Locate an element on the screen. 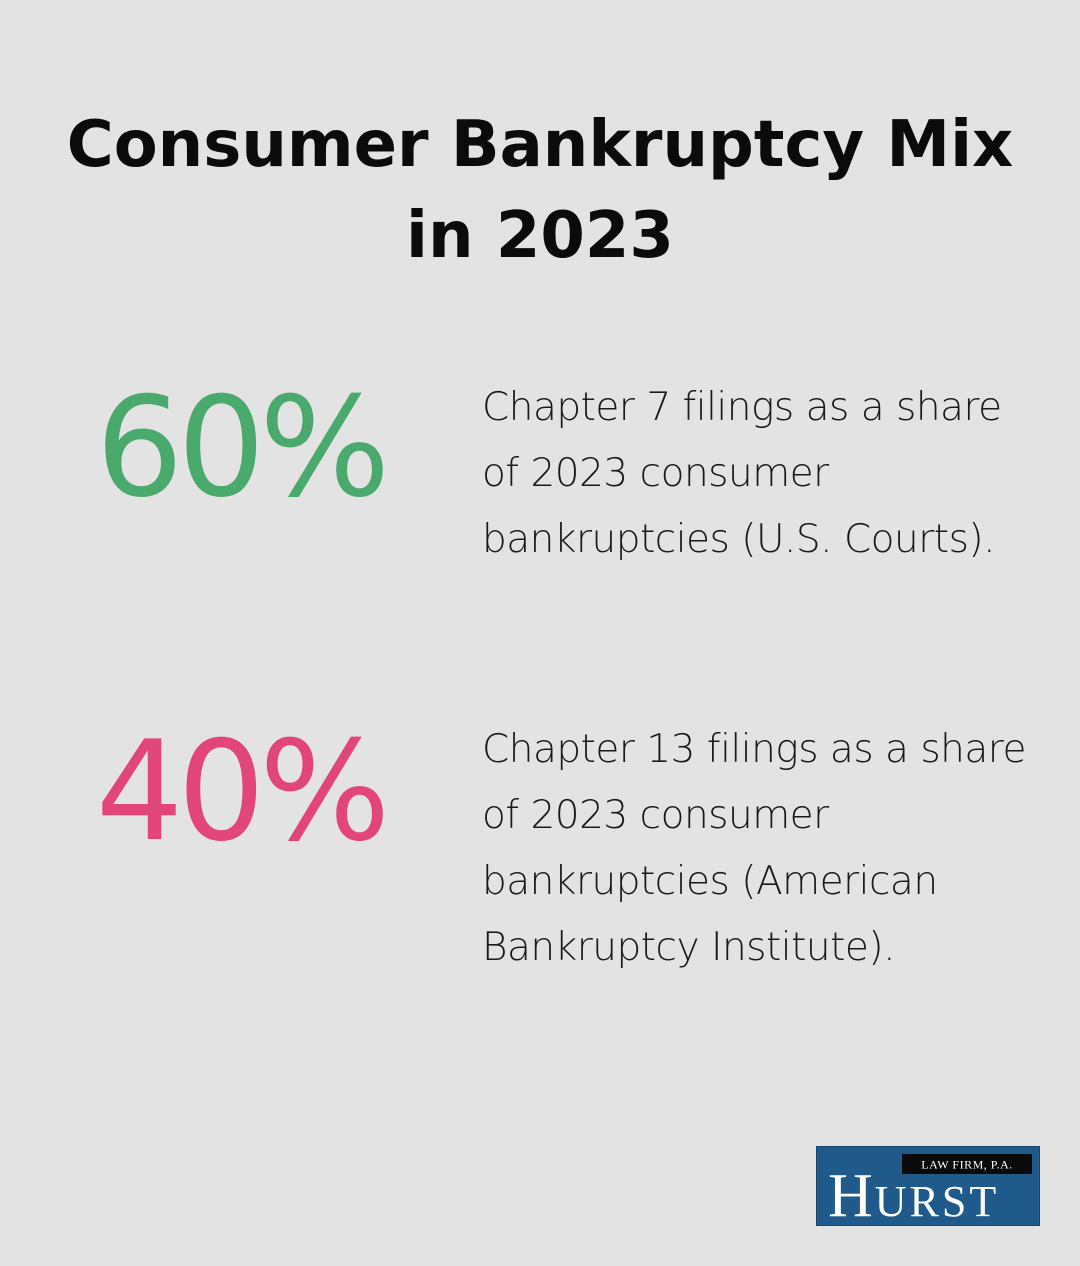 The width and height of the screenshot is (1080, 1266). logo-tagline: LAW FIRM, P.A. is located at coordinates (967, 1165).